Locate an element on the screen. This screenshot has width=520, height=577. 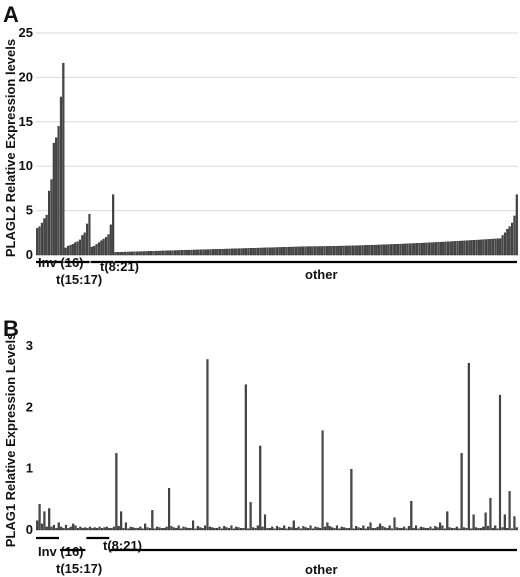
y-tick-label: 2 is located at coordinates (29, 406).